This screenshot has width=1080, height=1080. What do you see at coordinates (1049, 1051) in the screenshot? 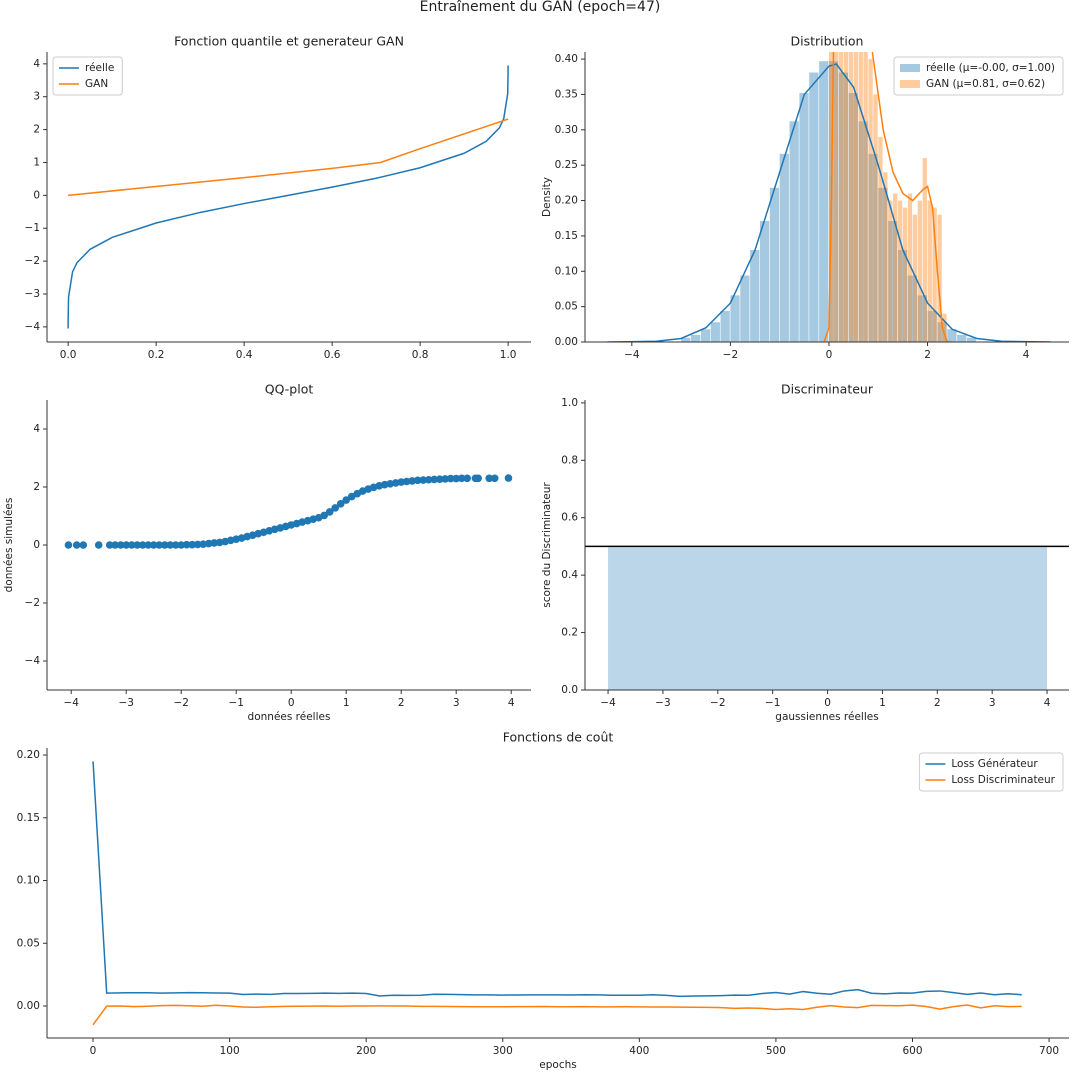
I see `x-tick-label: 700` at bounding box center [1049, 1051].